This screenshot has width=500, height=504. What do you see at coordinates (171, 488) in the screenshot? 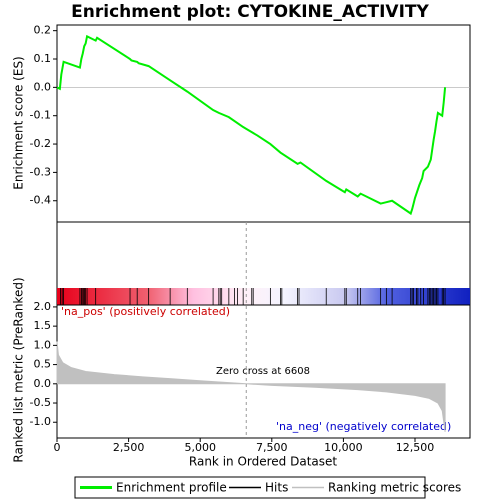
I see `legend-label: Enrichment profile` at bounding box center [171, 488].